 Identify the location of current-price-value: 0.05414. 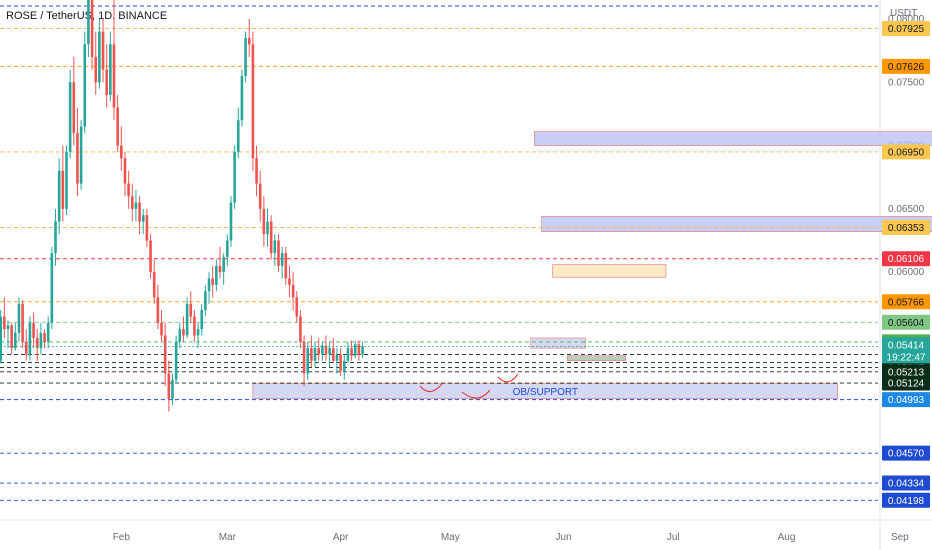
(906, 345).